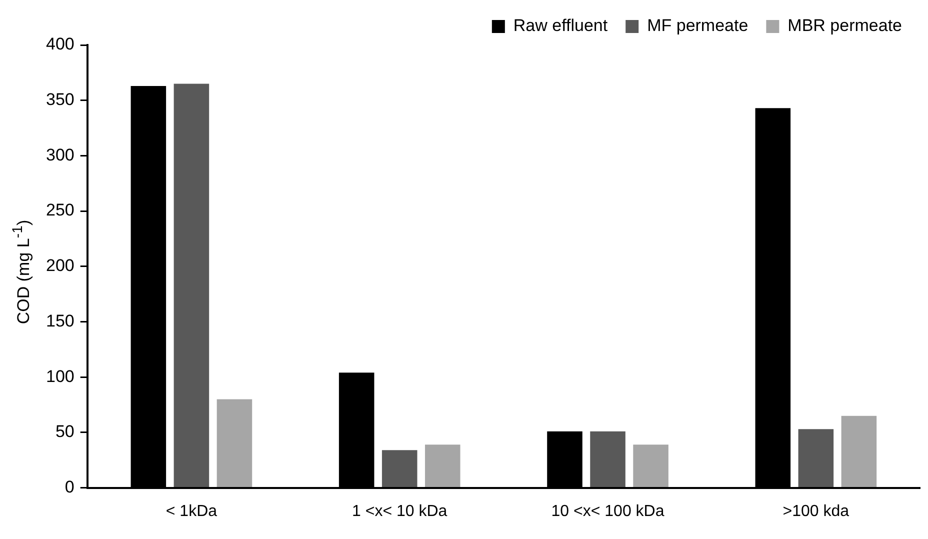 The width and height of the screenshot is (928, 539). I want to click on y-tick-label: 50, so click(64, 432).